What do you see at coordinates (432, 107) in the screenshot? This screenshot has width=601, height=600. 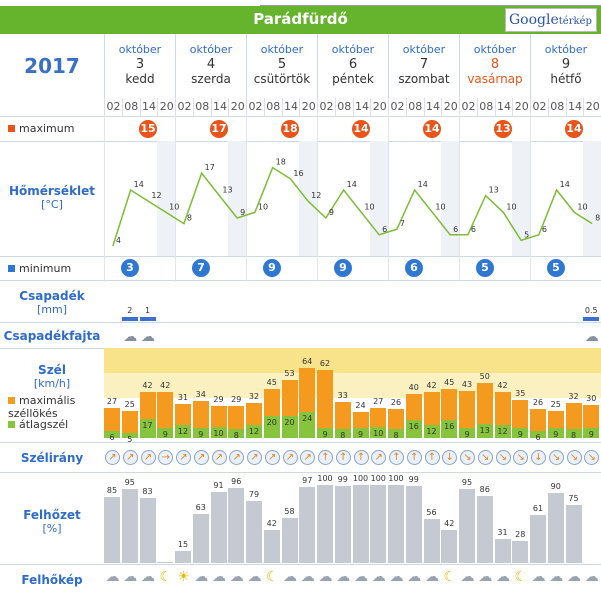 I see `hour-label: 14` at bounding box center [432, 107].